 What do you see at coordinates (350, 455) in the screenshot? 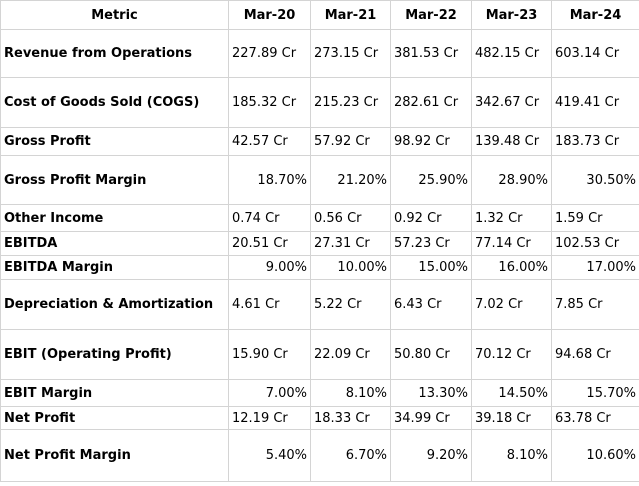
I see `cell-value: 6.70%` at bounding box center [350, 455].